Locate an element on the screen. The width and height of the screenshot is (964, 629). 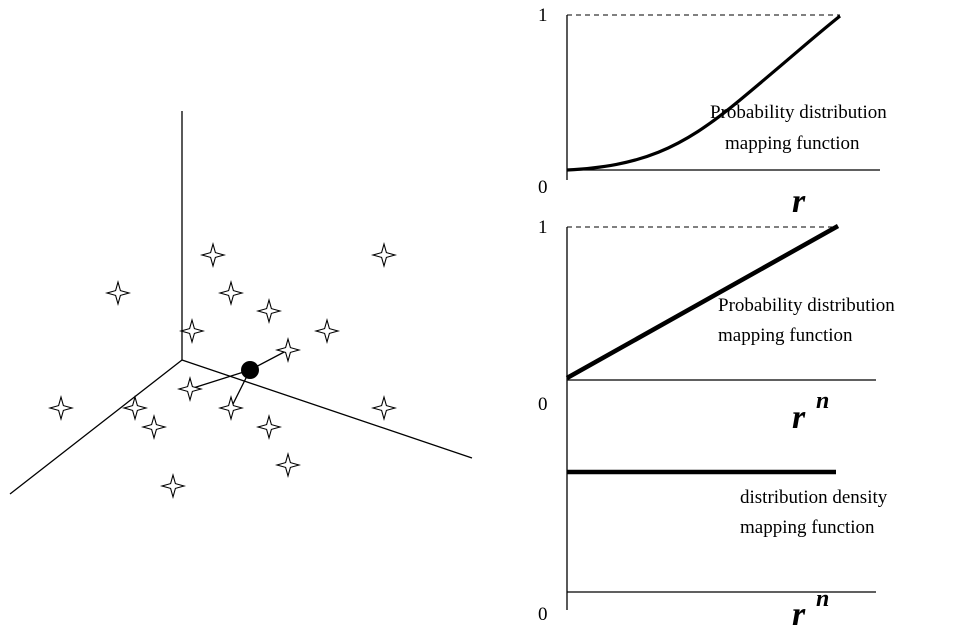
panel-bottom-x-label-sup: n is located at coordinates (822, 599).